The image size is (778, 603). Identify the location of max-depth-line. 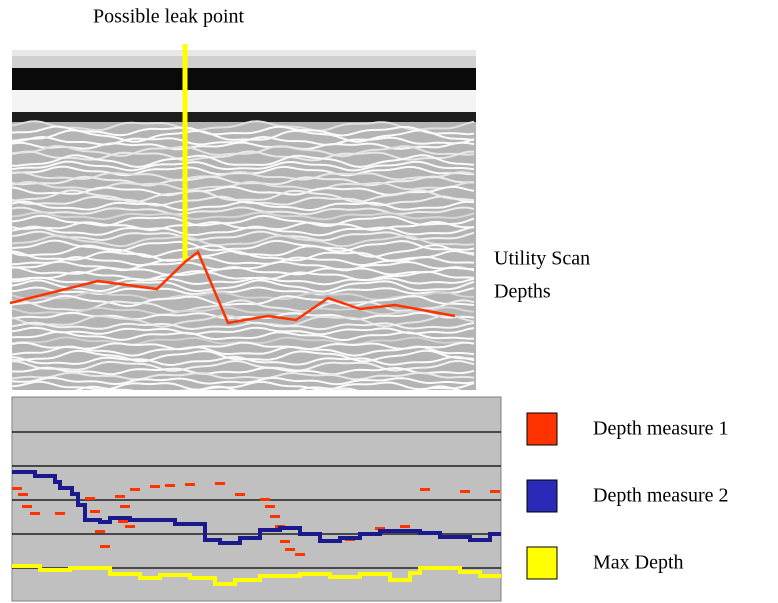
(256, 575).